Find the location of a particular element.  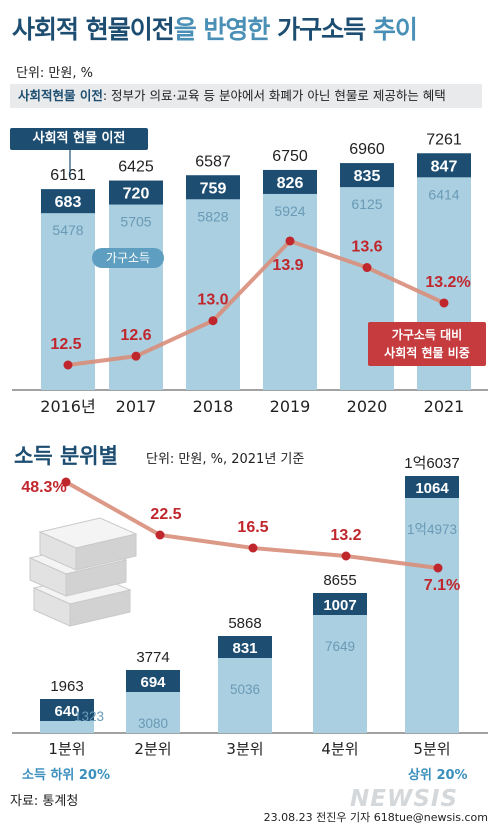

ratio-label-4: 13.6 is located at coordinates (366, 247).